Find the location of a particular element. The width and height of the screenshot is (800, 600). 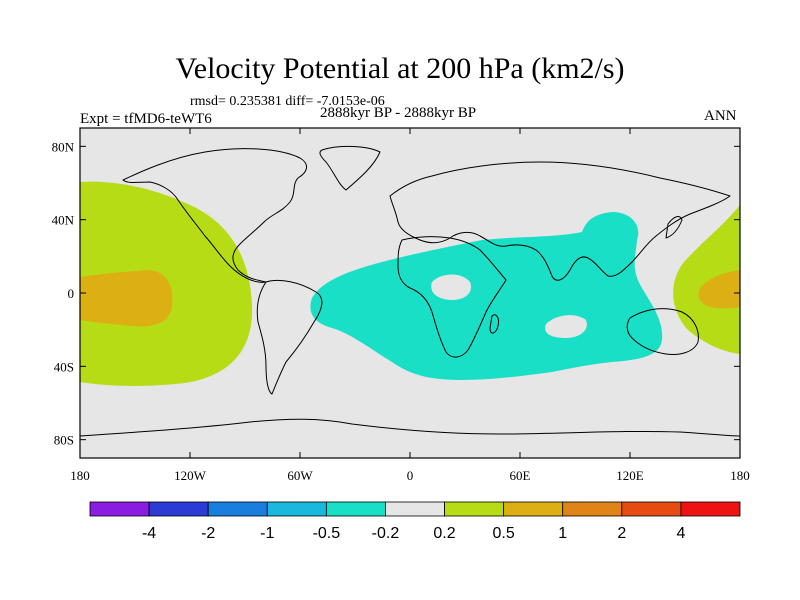

y-tick-label: 0 is located at coordinates (71, 293).